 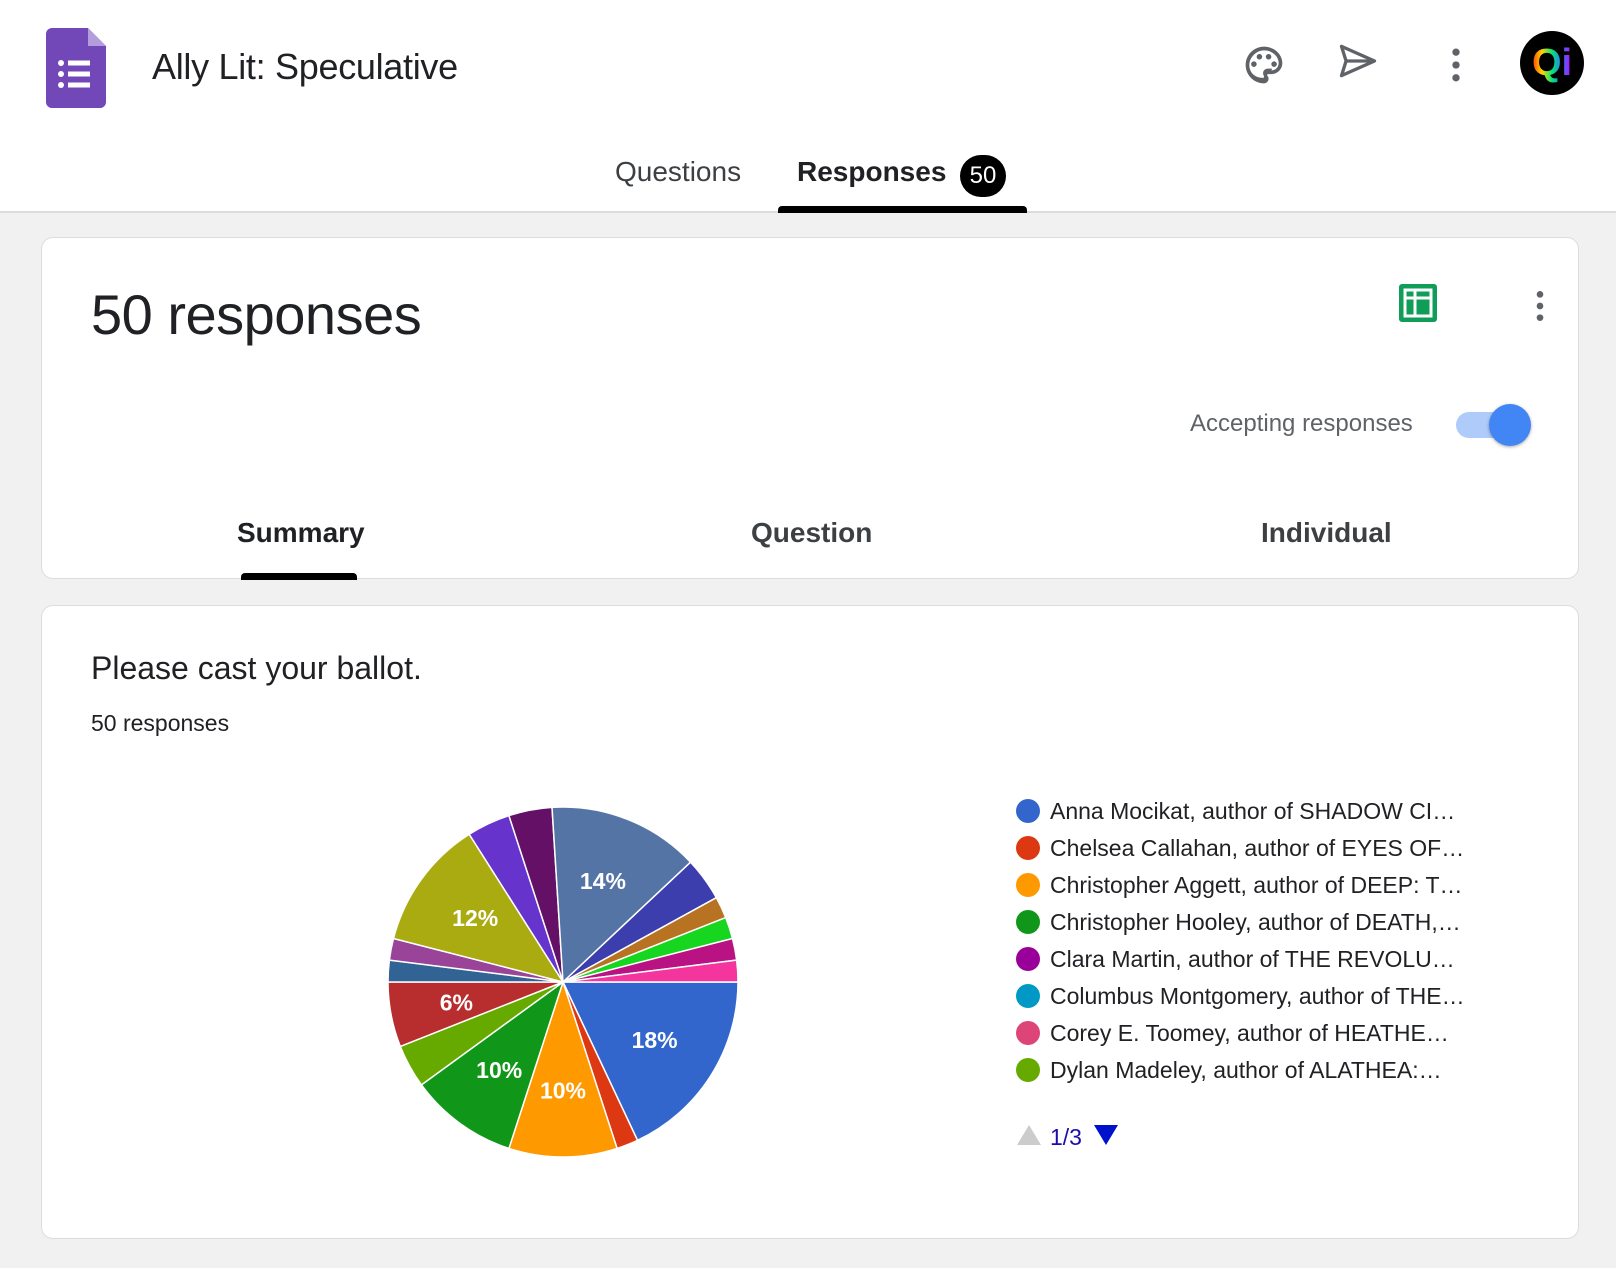 I want to click on pie-slice-label-0: 18%, so click(x=655, y=1040).